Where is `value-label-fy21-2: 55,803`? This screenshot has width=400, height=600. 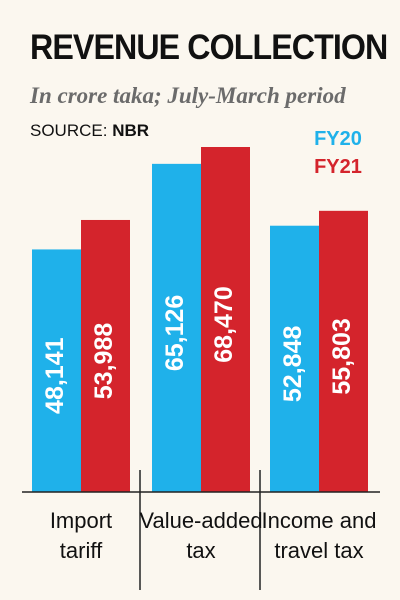 value-label-fy21-2: 55,803 is located at coordinates (342, 356).